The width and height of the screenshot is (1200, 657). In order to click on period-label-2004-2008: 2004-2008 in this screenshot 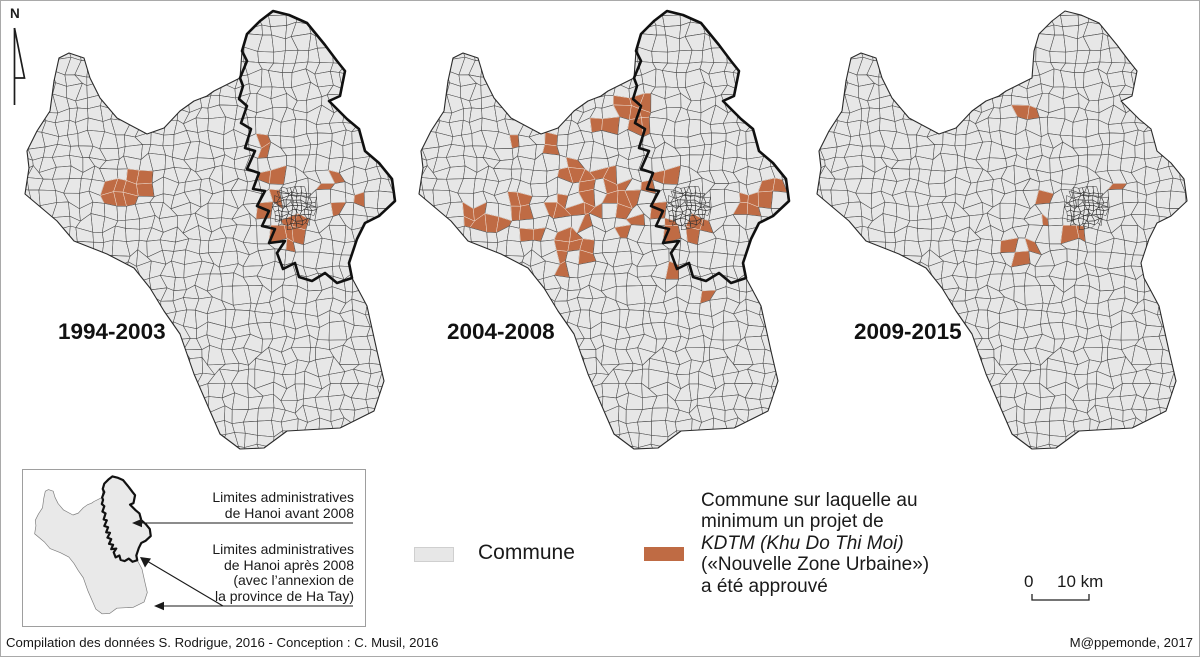, I will do `click(501, 331)`.